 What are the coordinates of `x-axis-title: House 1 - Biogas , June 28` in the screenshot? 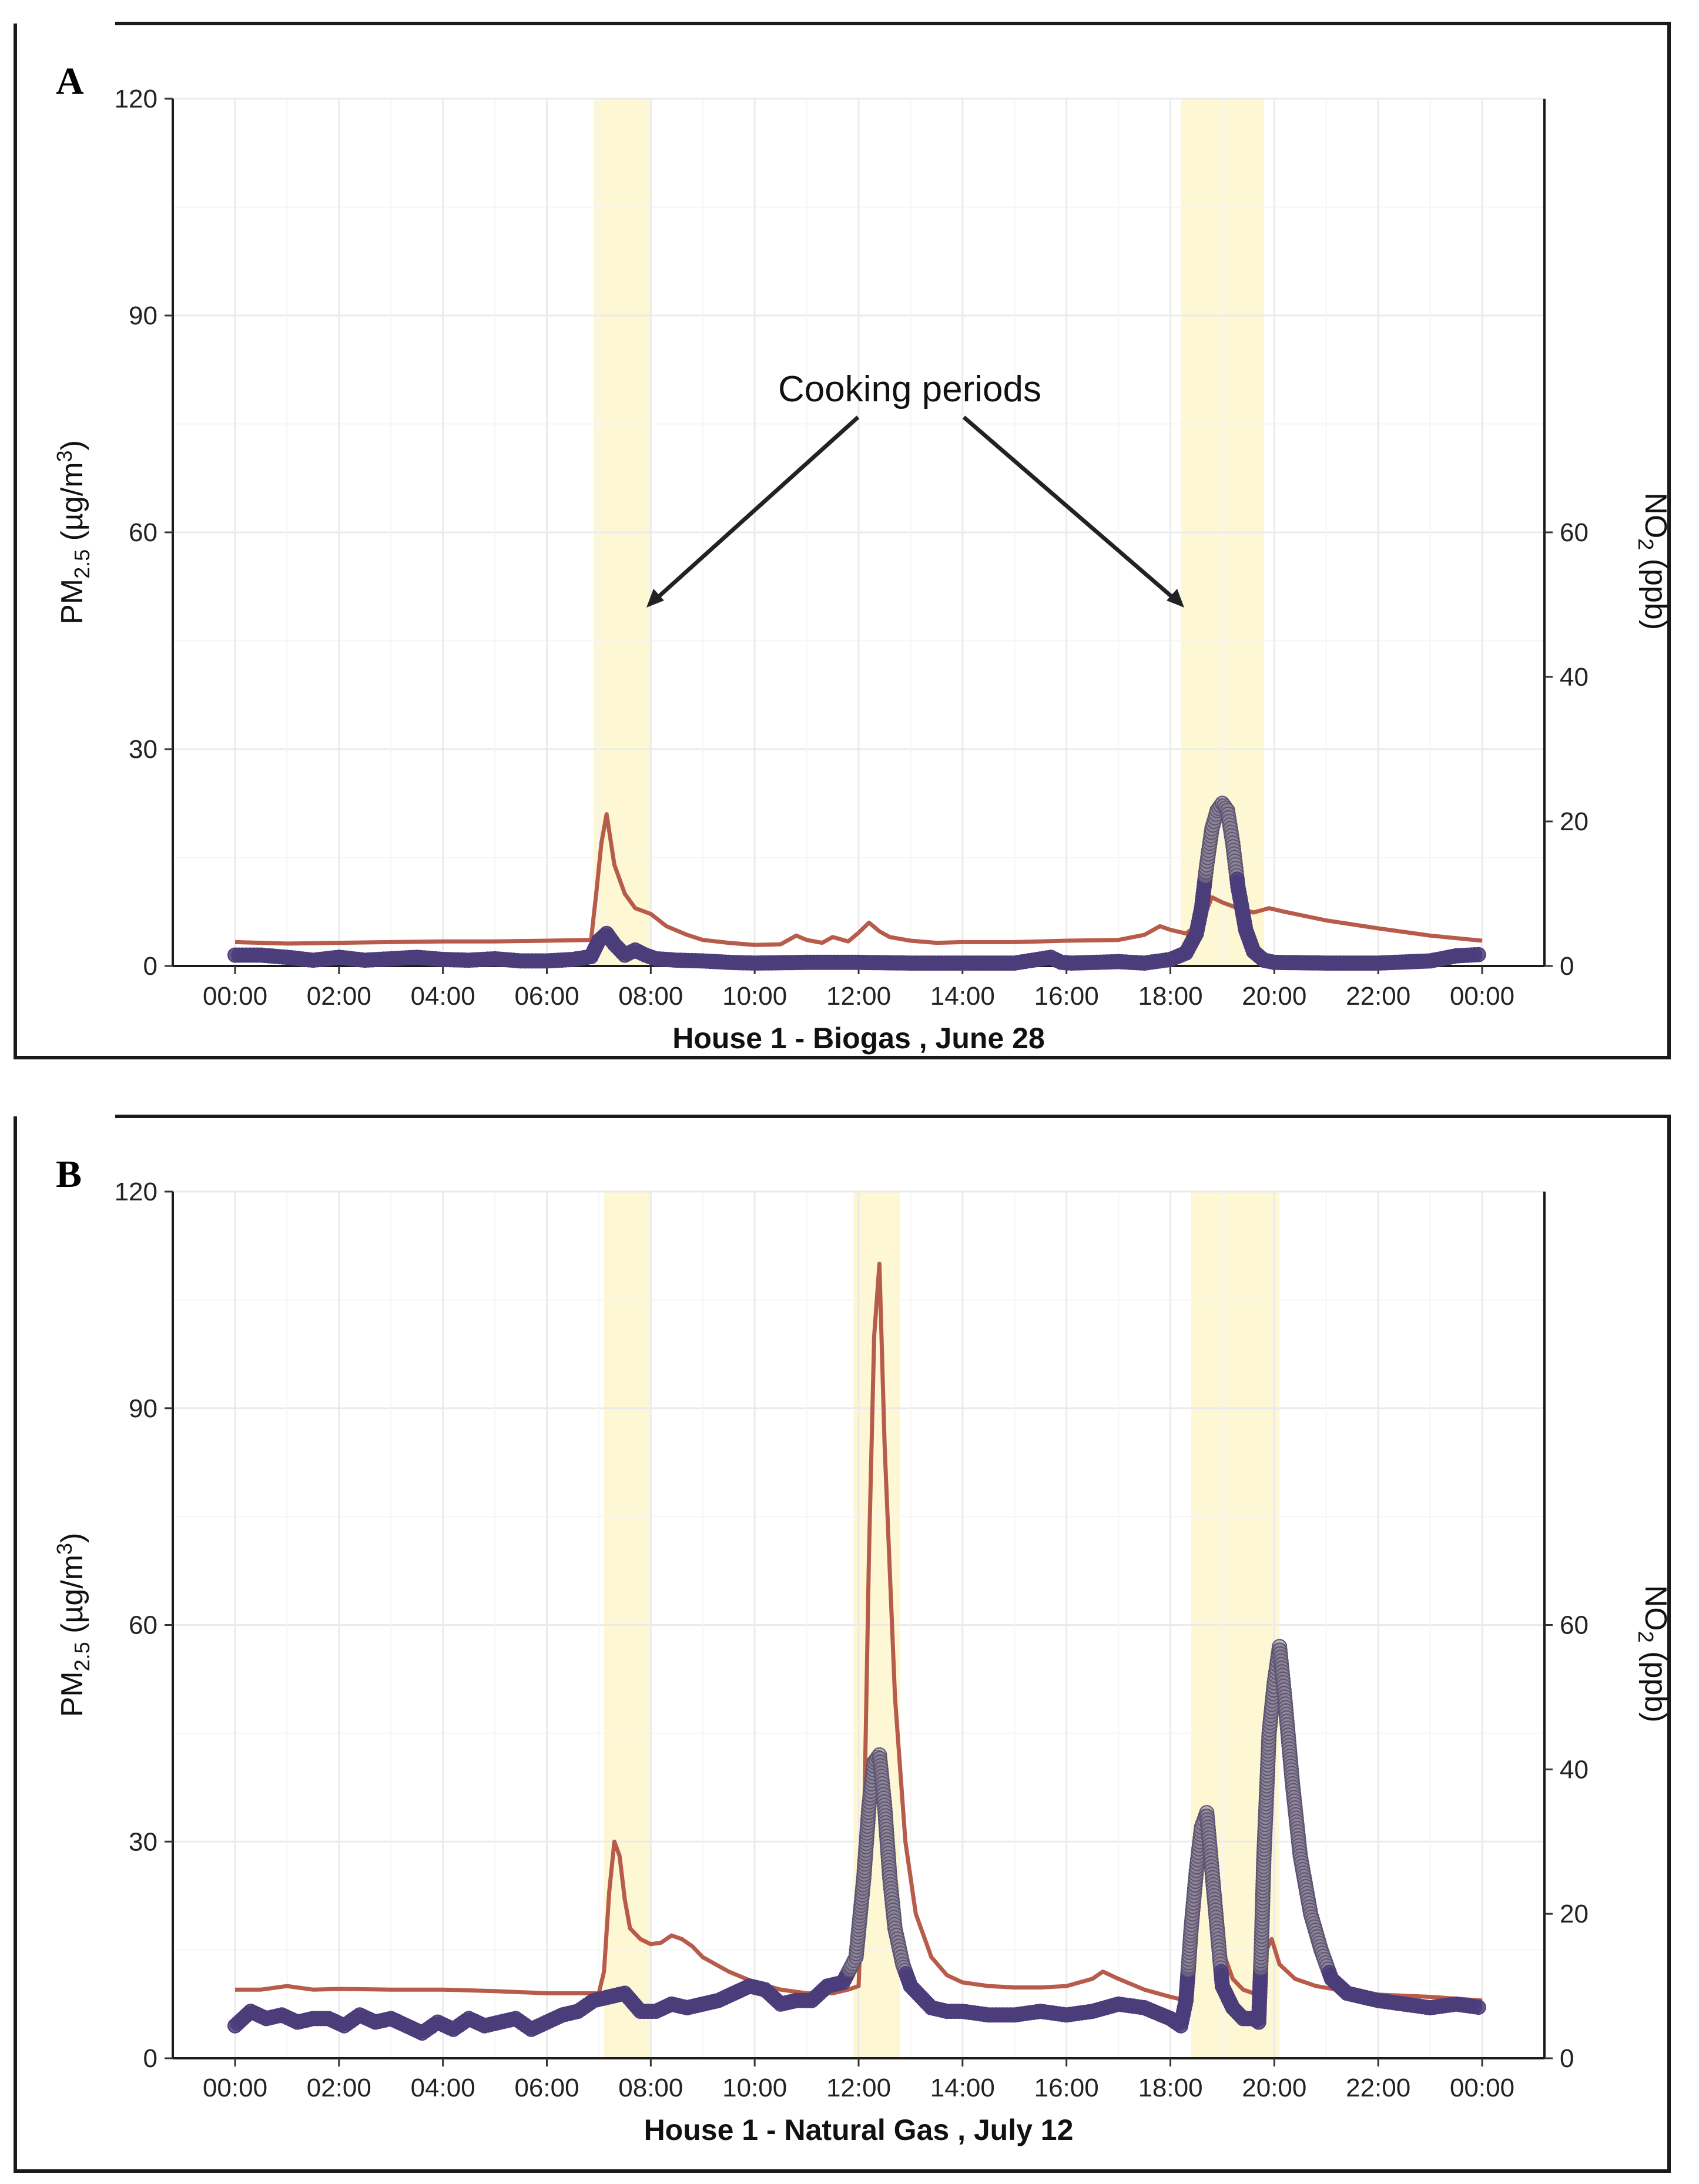 It's located at (859, 1038).